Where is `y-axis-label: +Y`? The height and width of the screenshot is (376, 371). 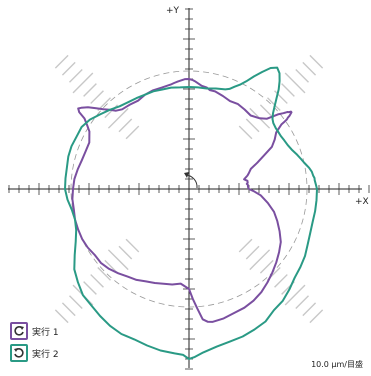
y-axis-label: +Y is located at coordinates (173, 11).